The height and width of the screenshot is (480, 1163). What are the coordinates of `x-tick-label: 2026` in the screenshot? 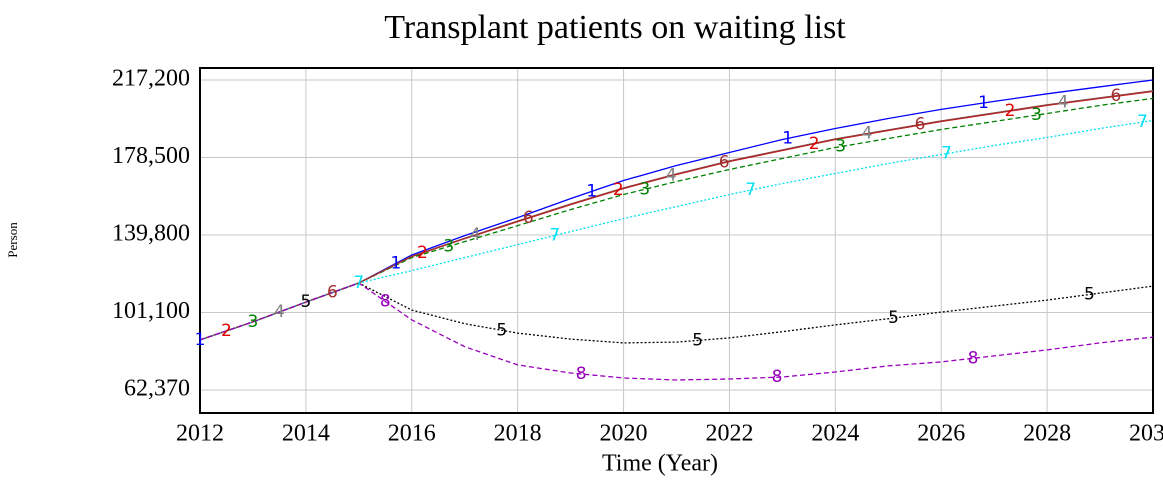 It's located at (941, 434).